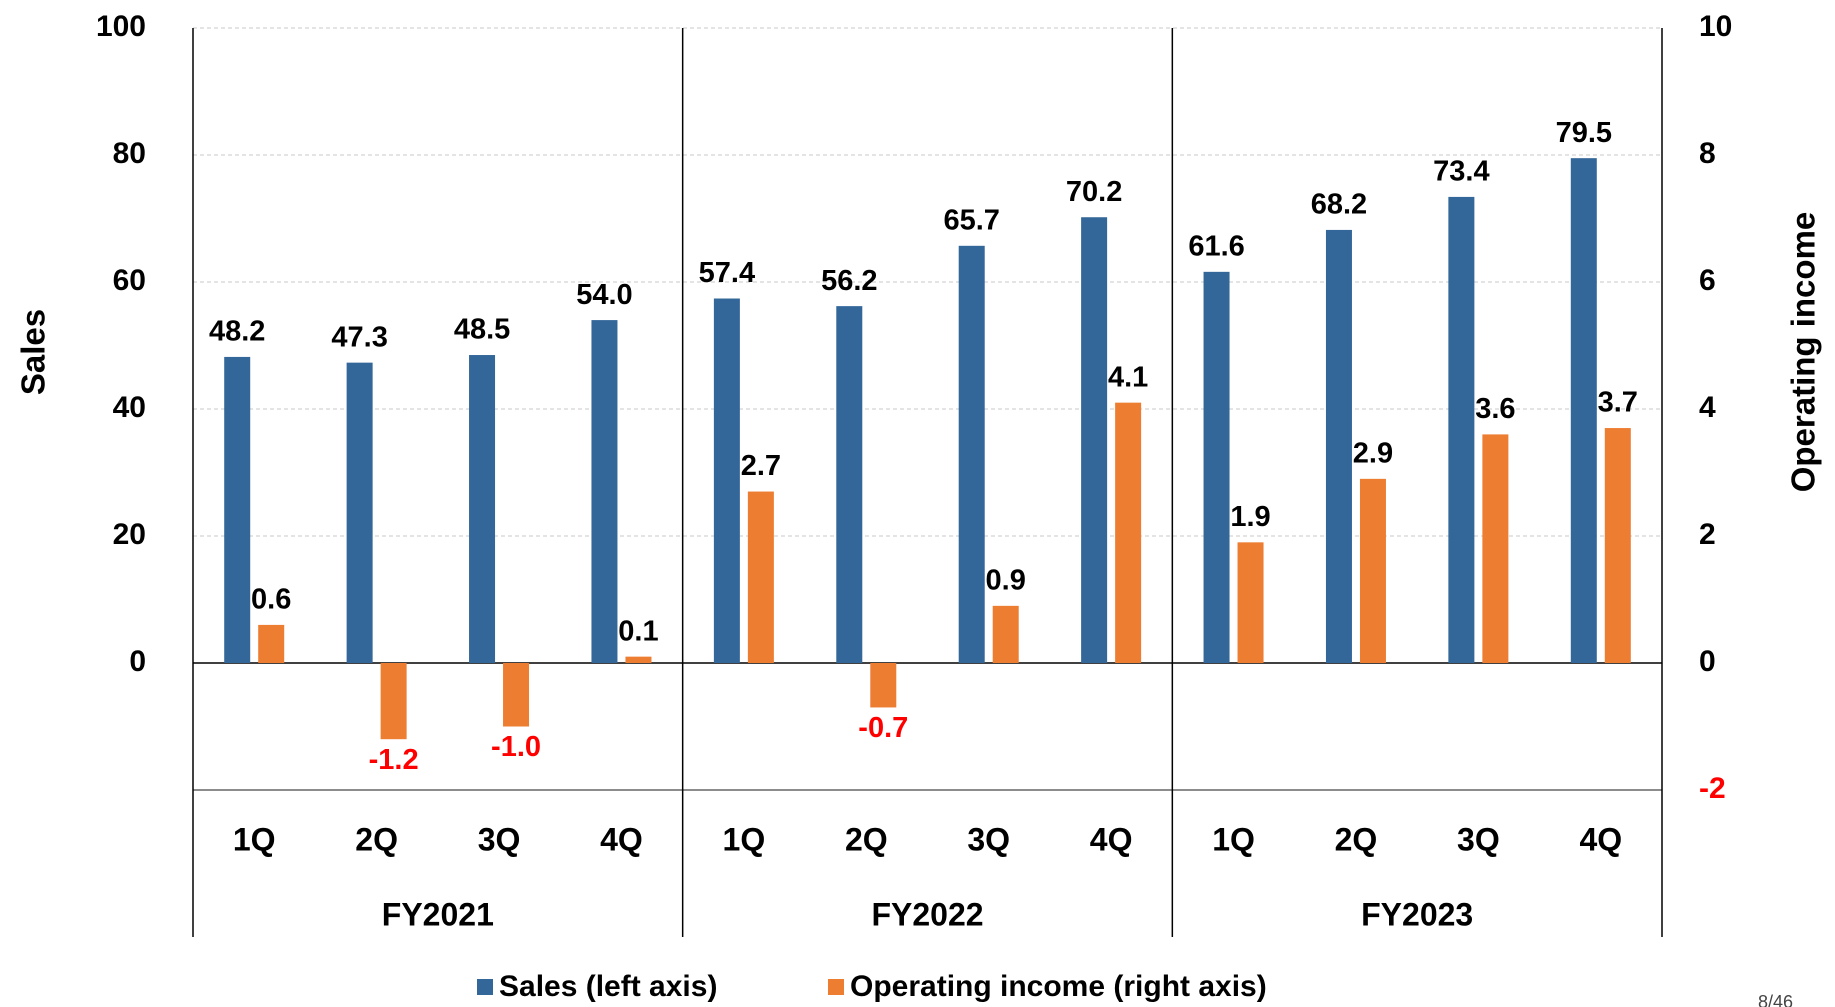  I want to click on value-label: 70.2, so click(1094, 192).